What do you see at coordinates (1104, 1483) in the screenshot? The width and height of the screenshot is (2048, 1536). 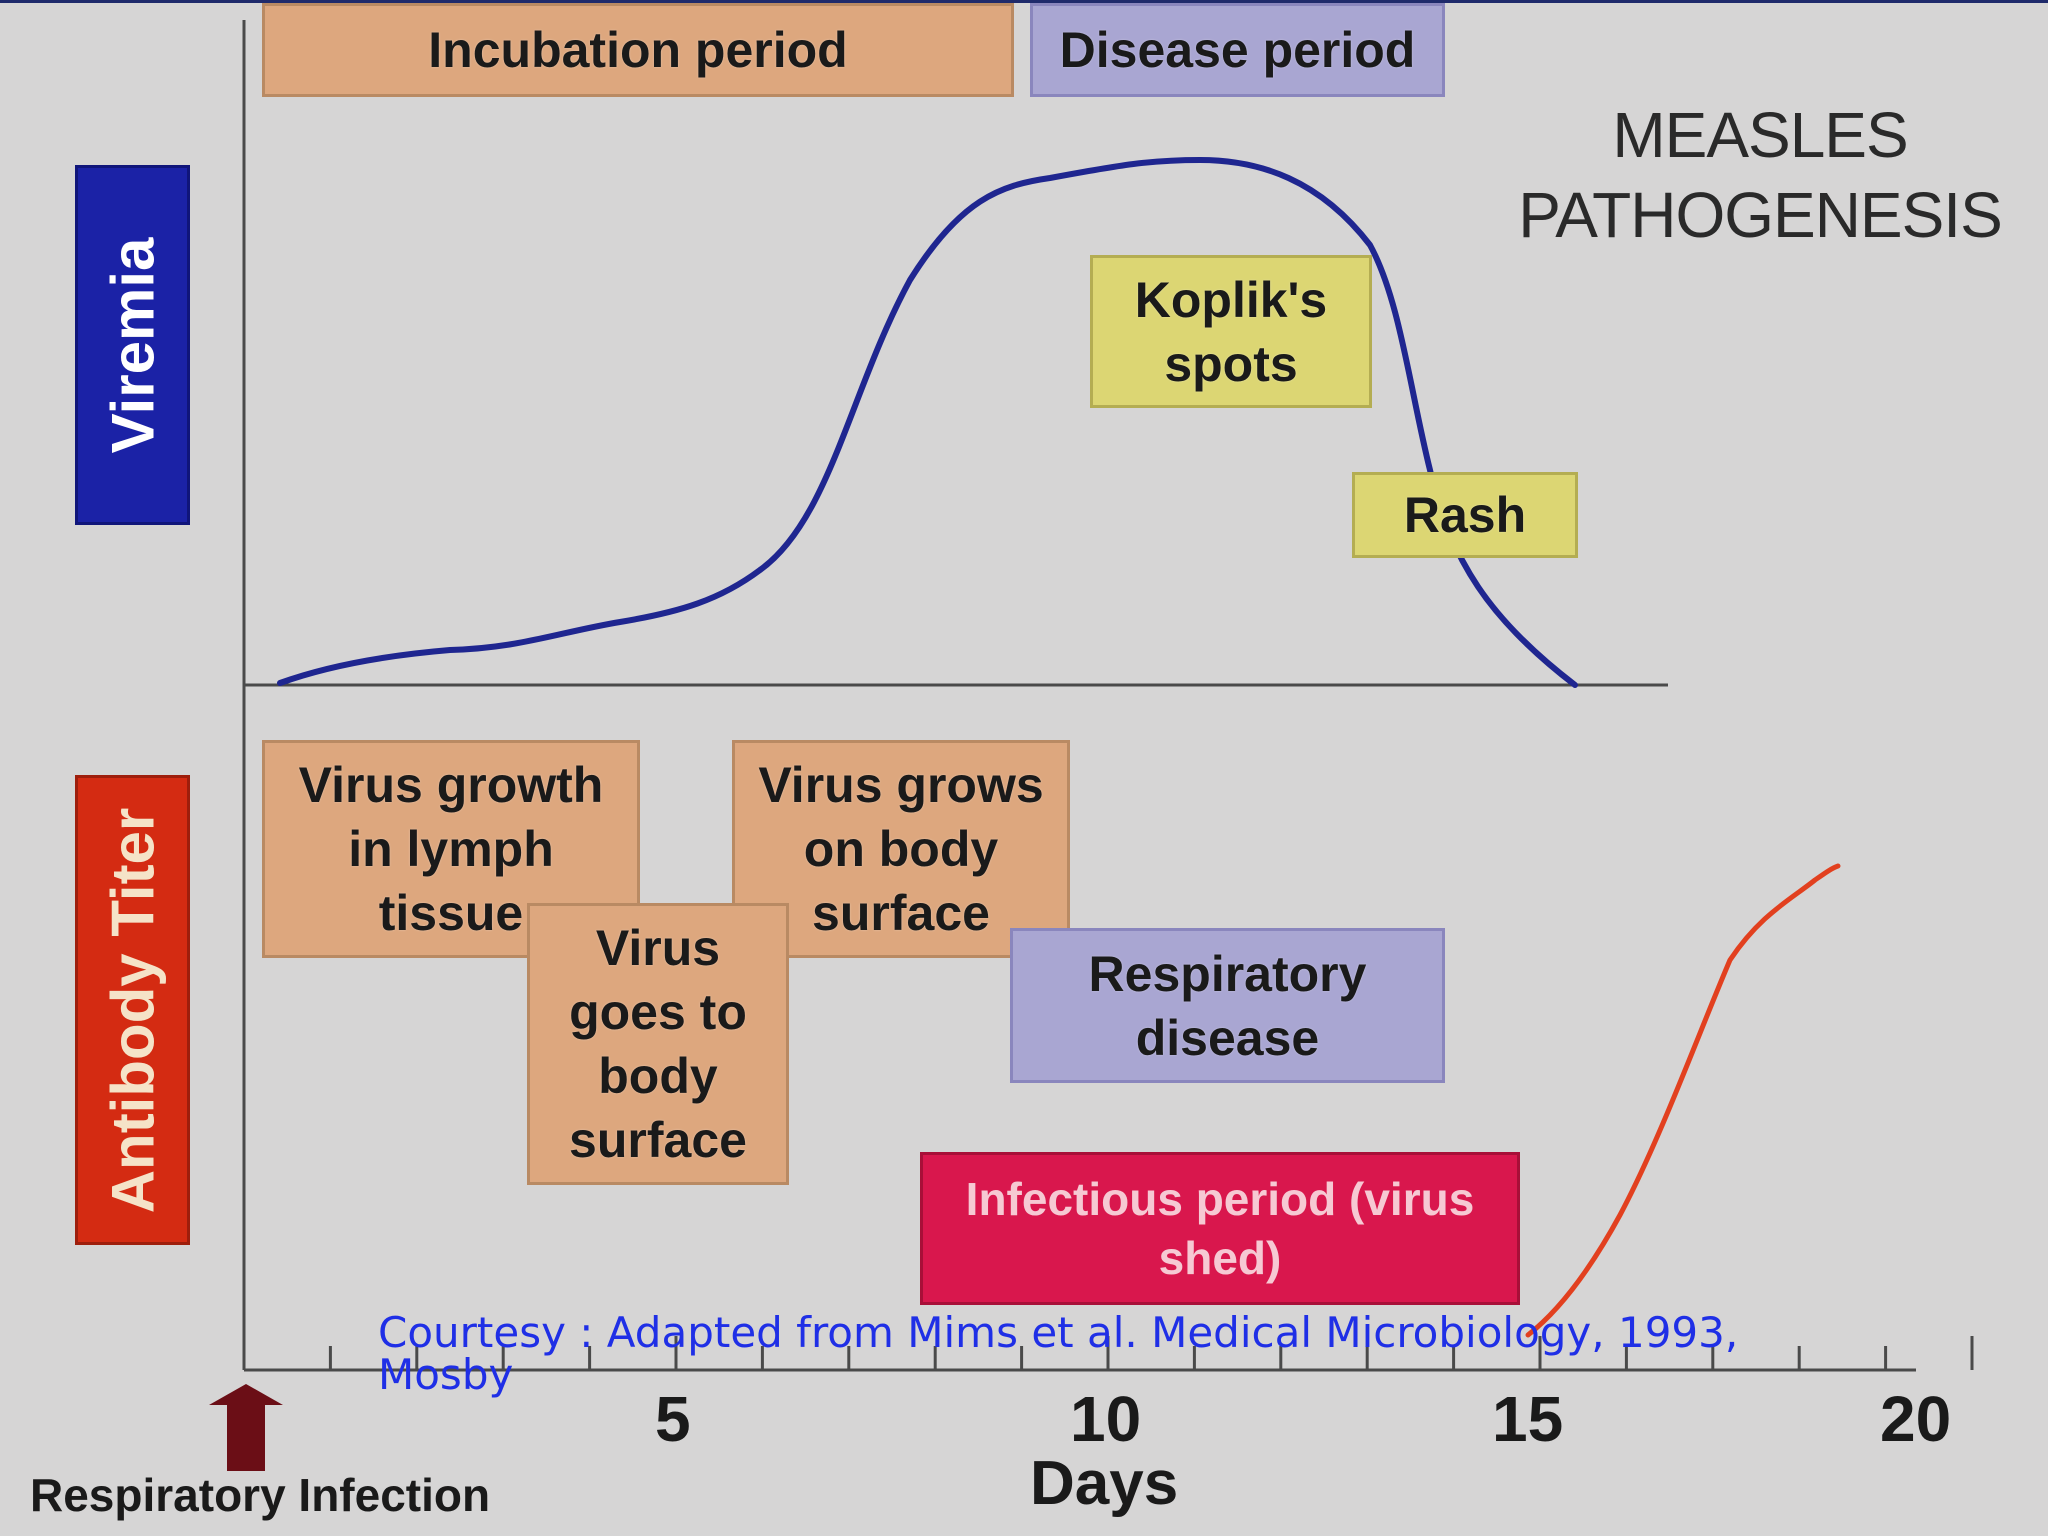 I see `x-axis-label: Days` at bounding box center [1104, 1483].